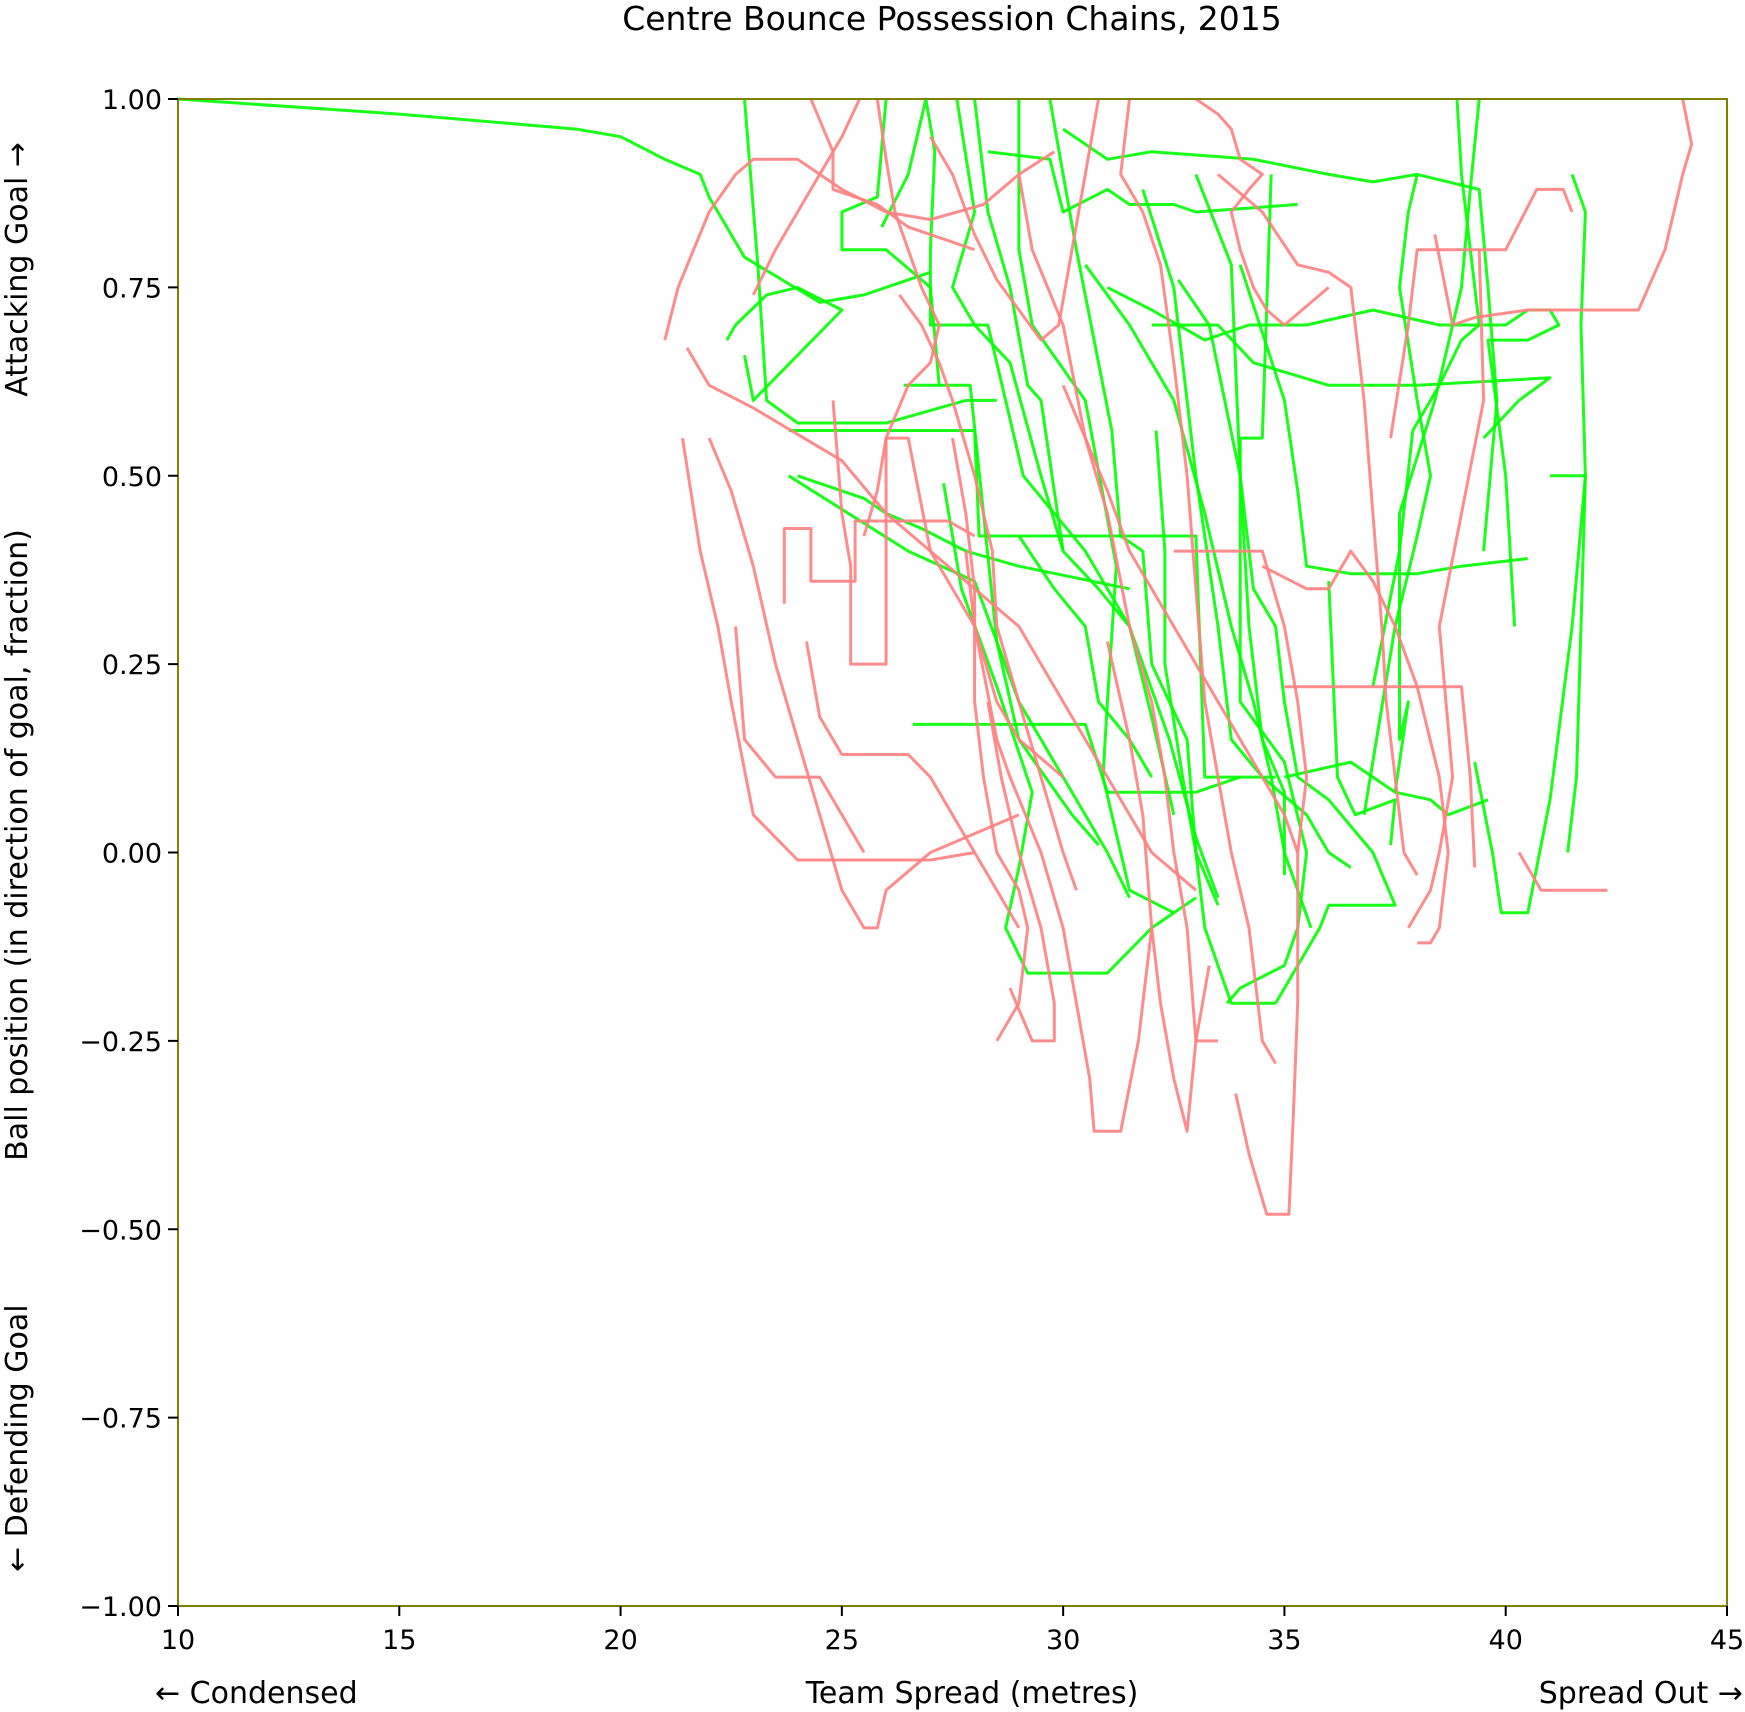 This screenshot has height=1712, width=1745. I want to click on y-tick-label: −0.50, so click(120, 1230).